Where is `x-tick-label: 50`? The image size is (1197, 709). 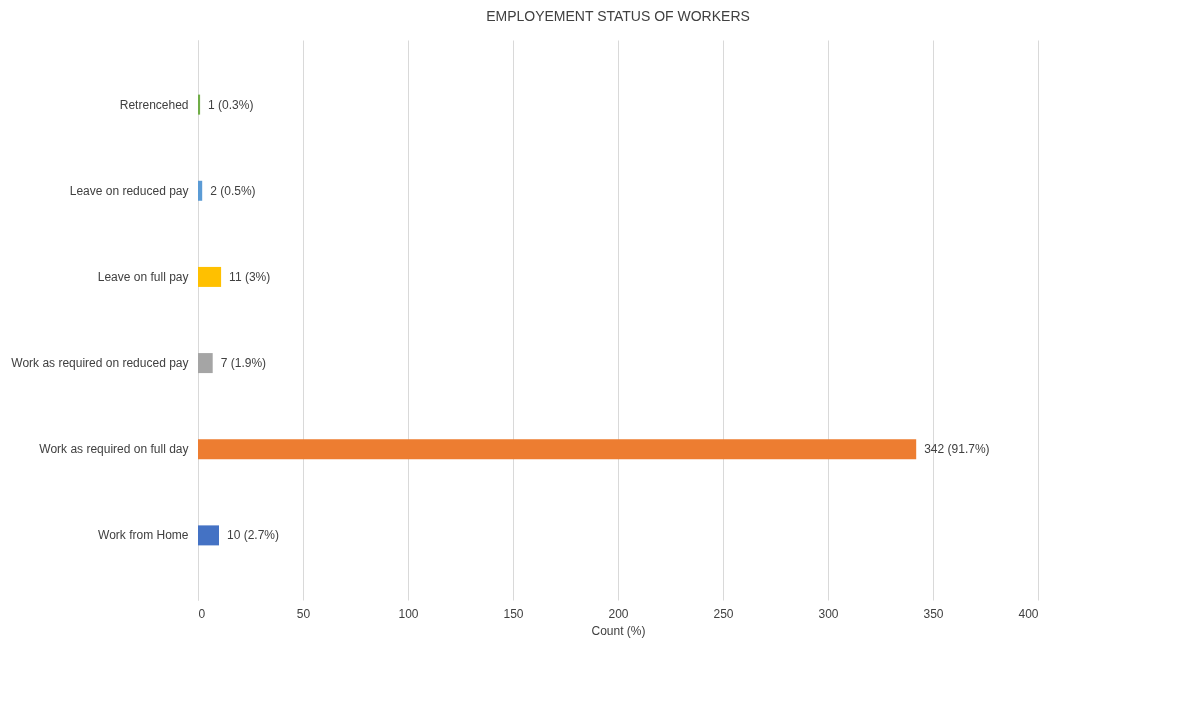
x-tick-label: 50 is located at coordinates (303, 613).